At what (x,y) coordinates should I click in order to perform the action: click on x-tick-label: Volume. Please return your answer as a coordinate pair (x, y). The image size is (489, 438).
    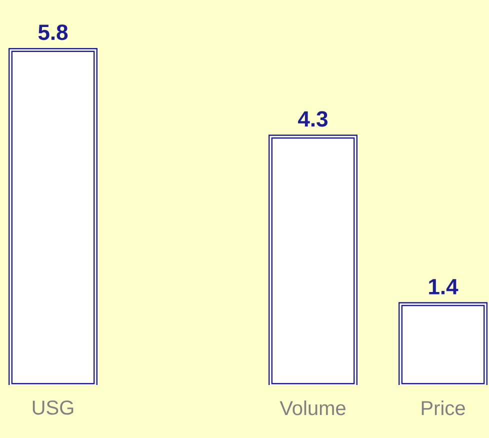
    Looking at the image, I should click on (313, 408).